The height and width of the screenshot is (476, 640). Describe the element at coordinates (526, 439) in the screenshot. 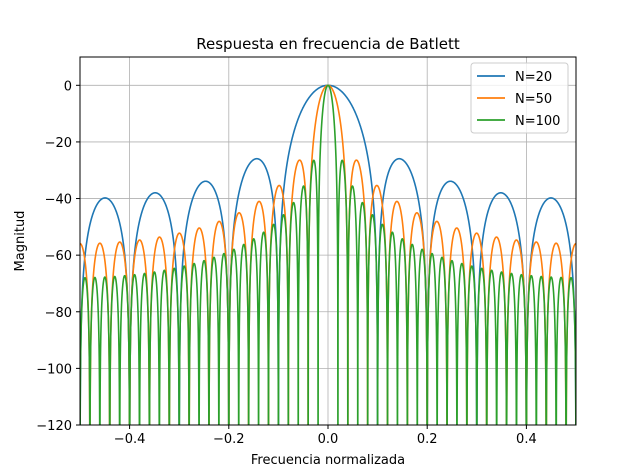

I see `x-tick-label: 0.4` at that location.